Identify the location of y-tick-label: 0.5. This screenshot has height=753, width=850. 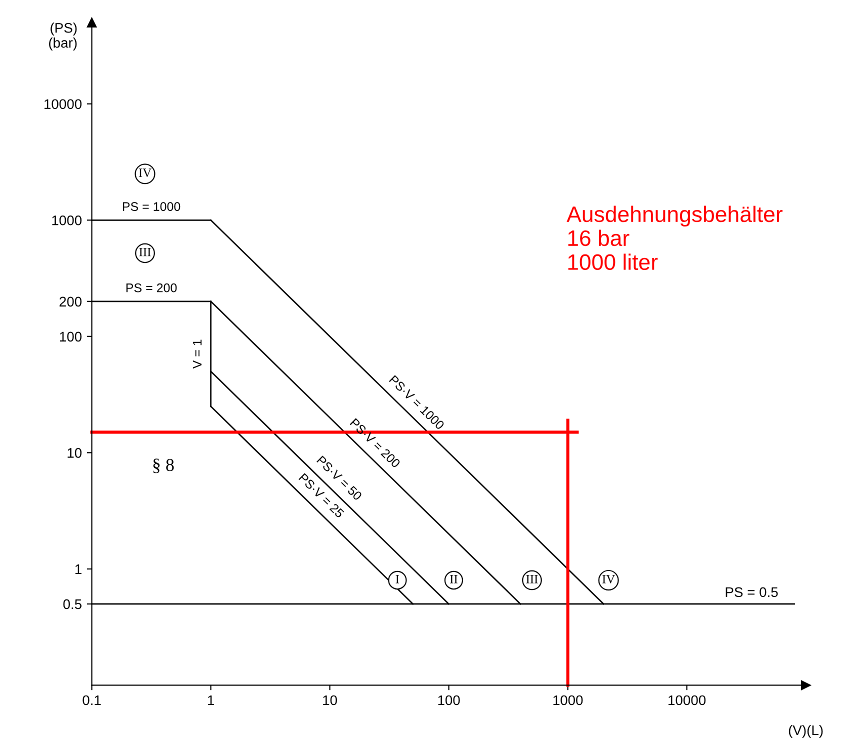
(72, 604).